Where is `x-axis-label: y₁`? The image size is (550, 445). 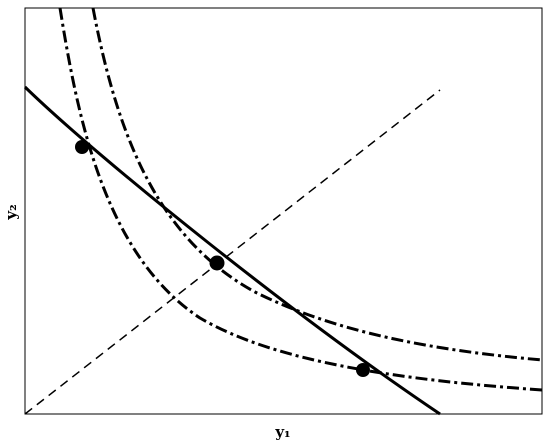
x-axis-label: y₁ is located at coordinates (282, 432).